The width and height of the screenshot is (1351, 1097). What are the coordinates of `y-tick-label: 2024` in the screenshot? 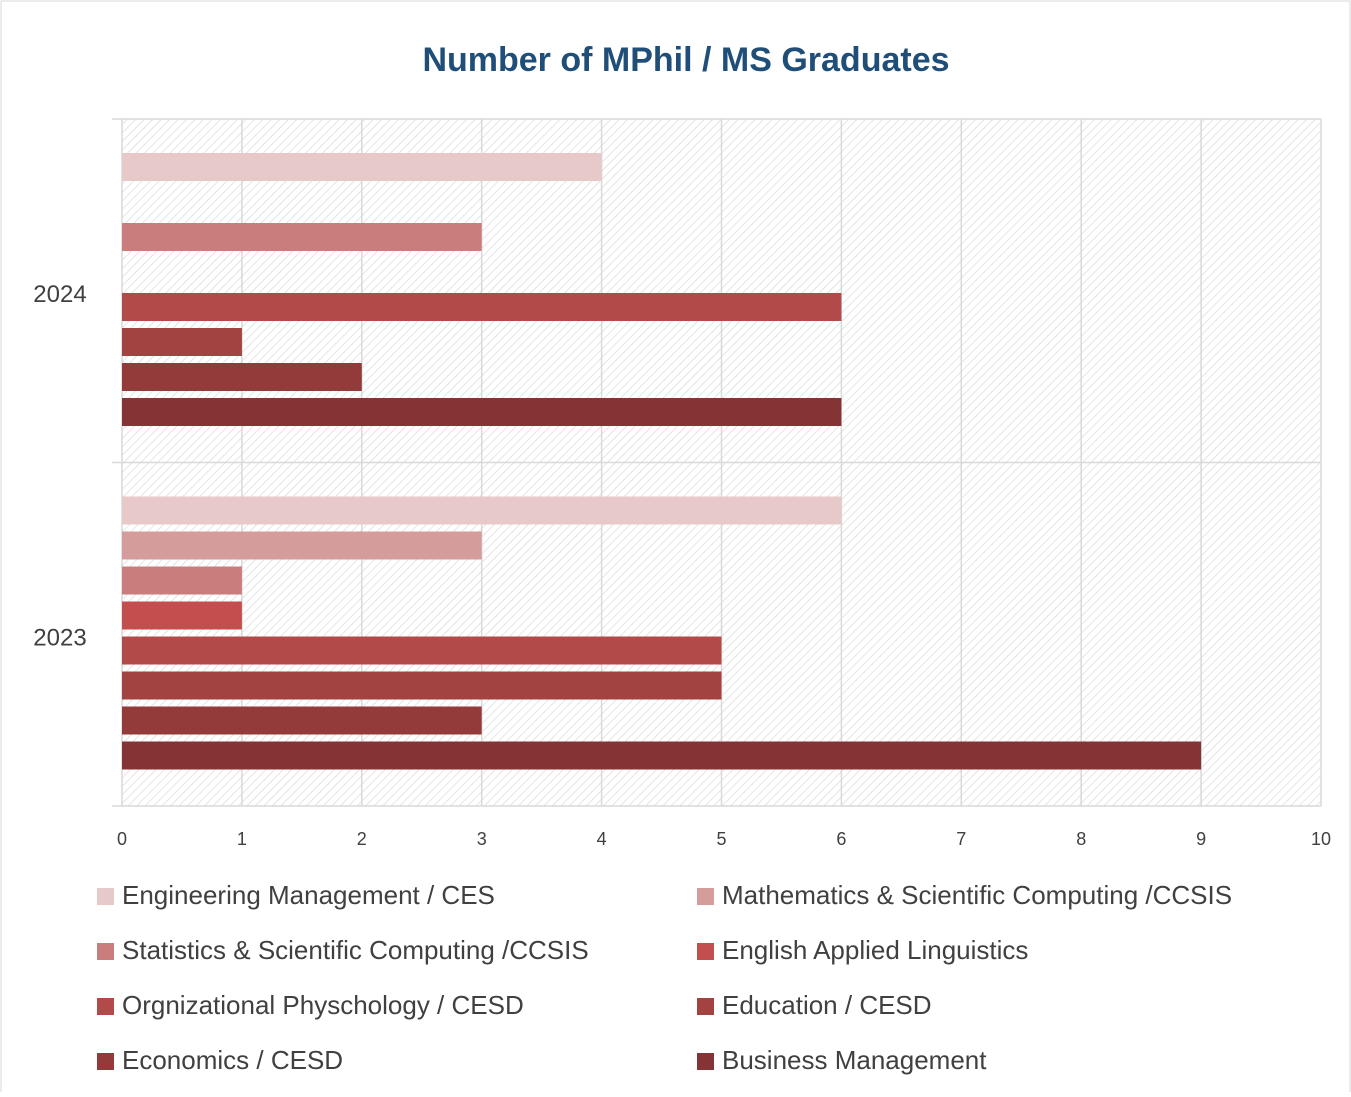 It's located at (59, 294).